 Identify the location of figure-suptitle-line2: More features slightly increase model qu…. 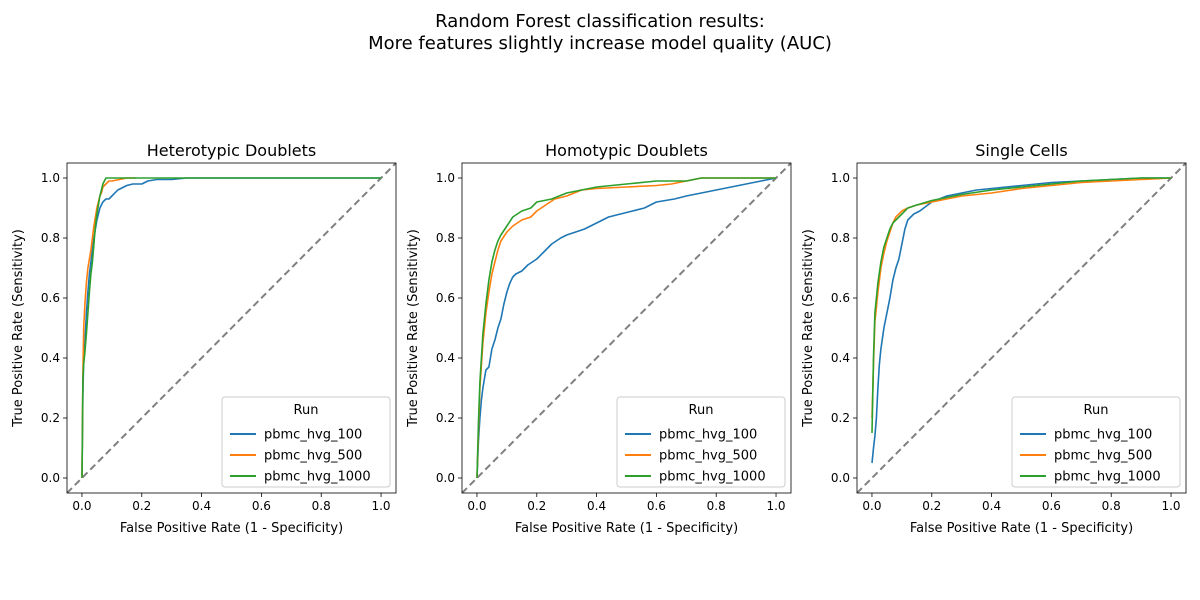
(600, 43).